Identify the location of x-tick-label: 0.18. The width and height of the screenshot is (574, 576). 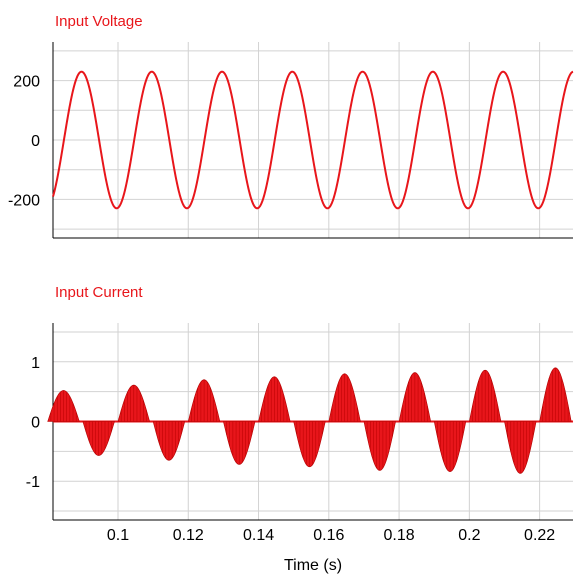
(399, 535).